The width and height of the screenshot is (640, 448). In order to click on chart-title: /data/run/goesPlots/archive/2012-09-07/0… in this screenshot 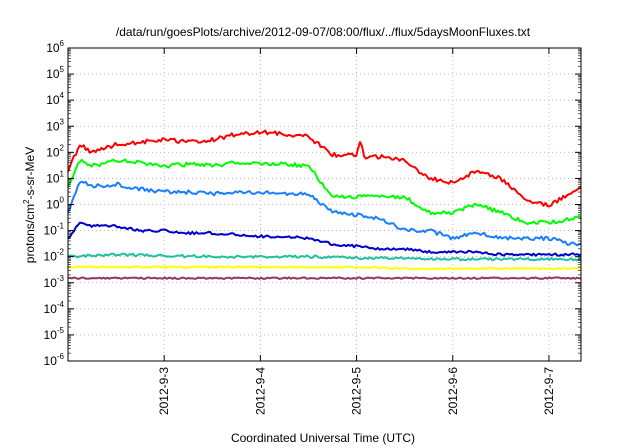, I will do `click(323, 32)`.